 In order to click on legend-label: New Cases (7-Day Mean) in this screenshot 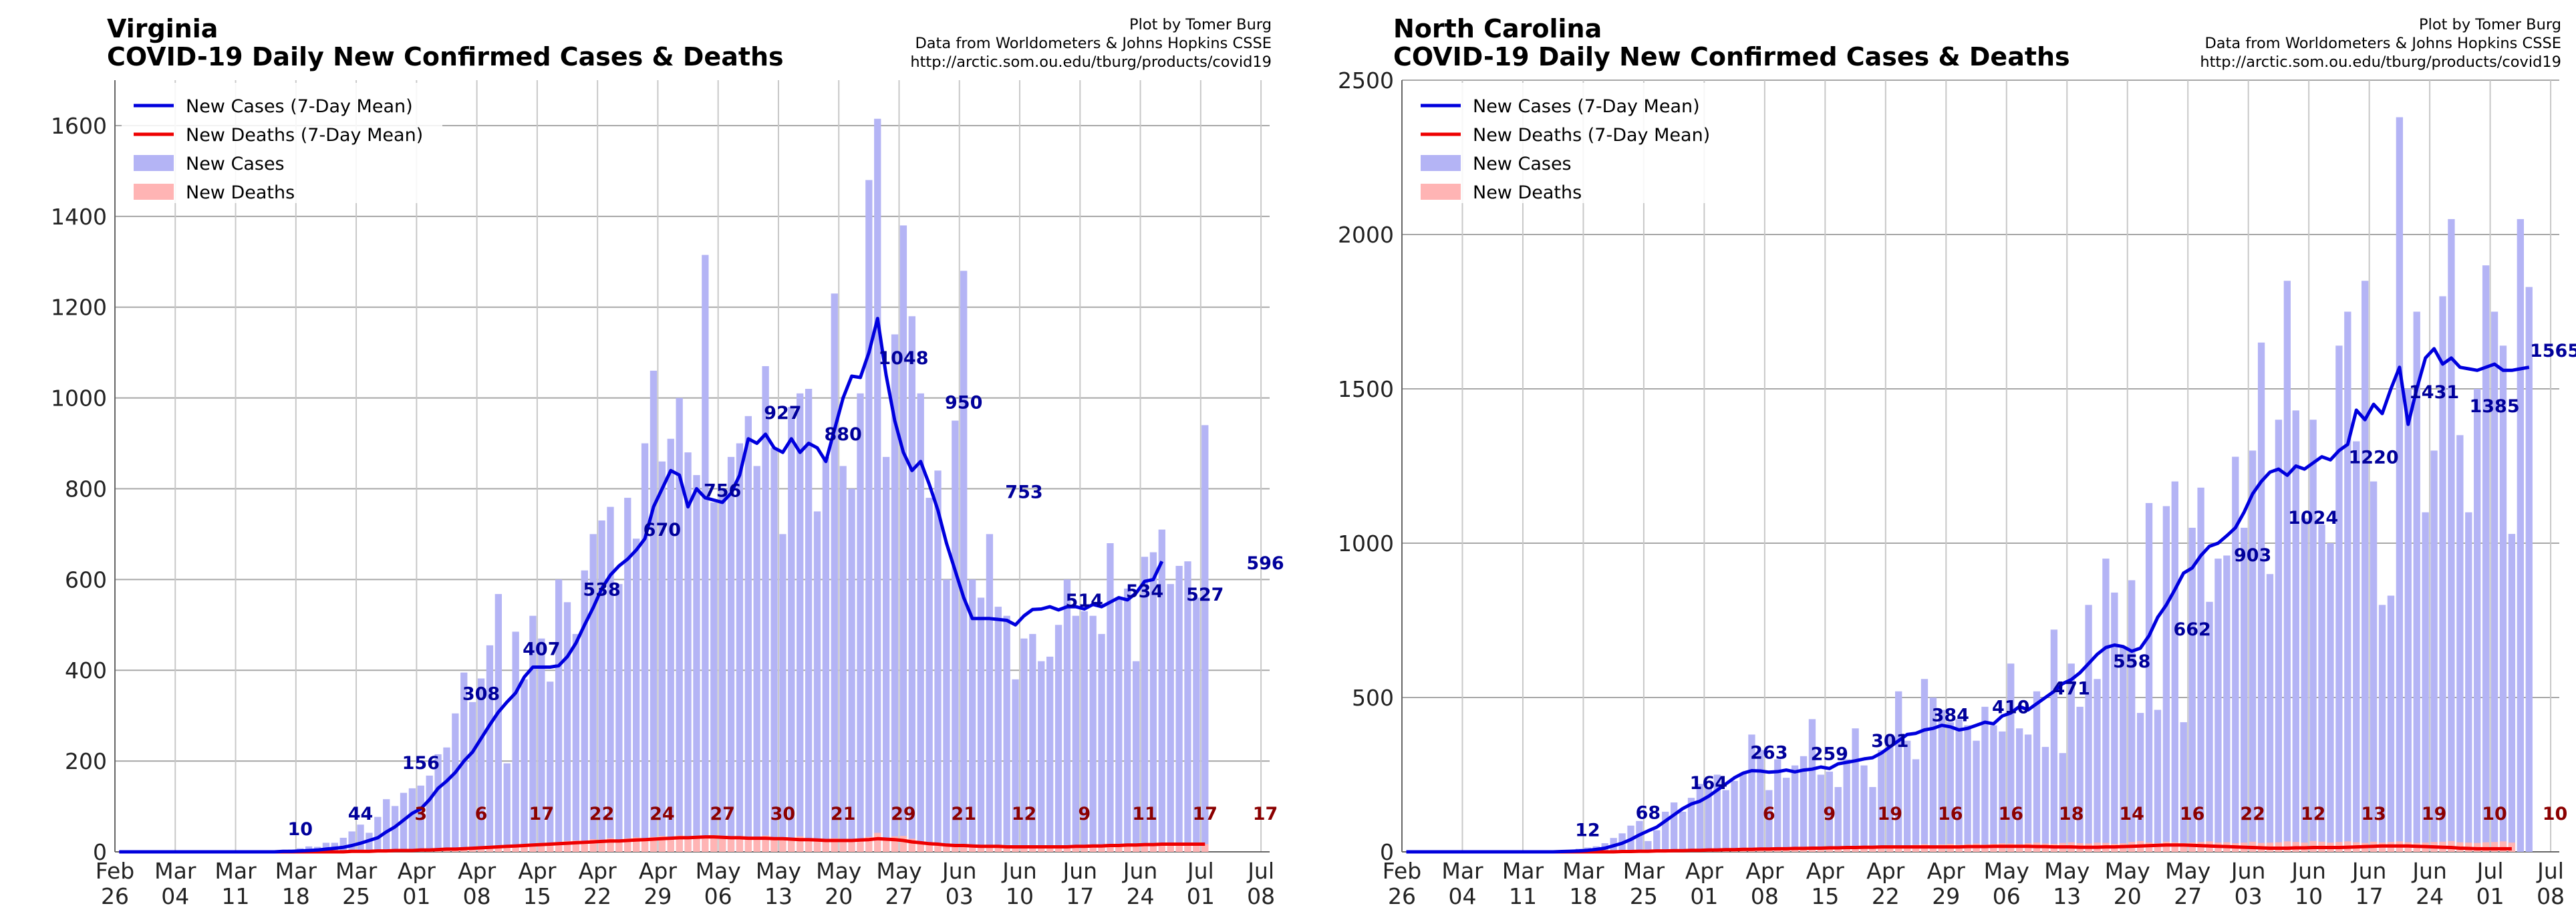, I will do `click(1586, 106)`.